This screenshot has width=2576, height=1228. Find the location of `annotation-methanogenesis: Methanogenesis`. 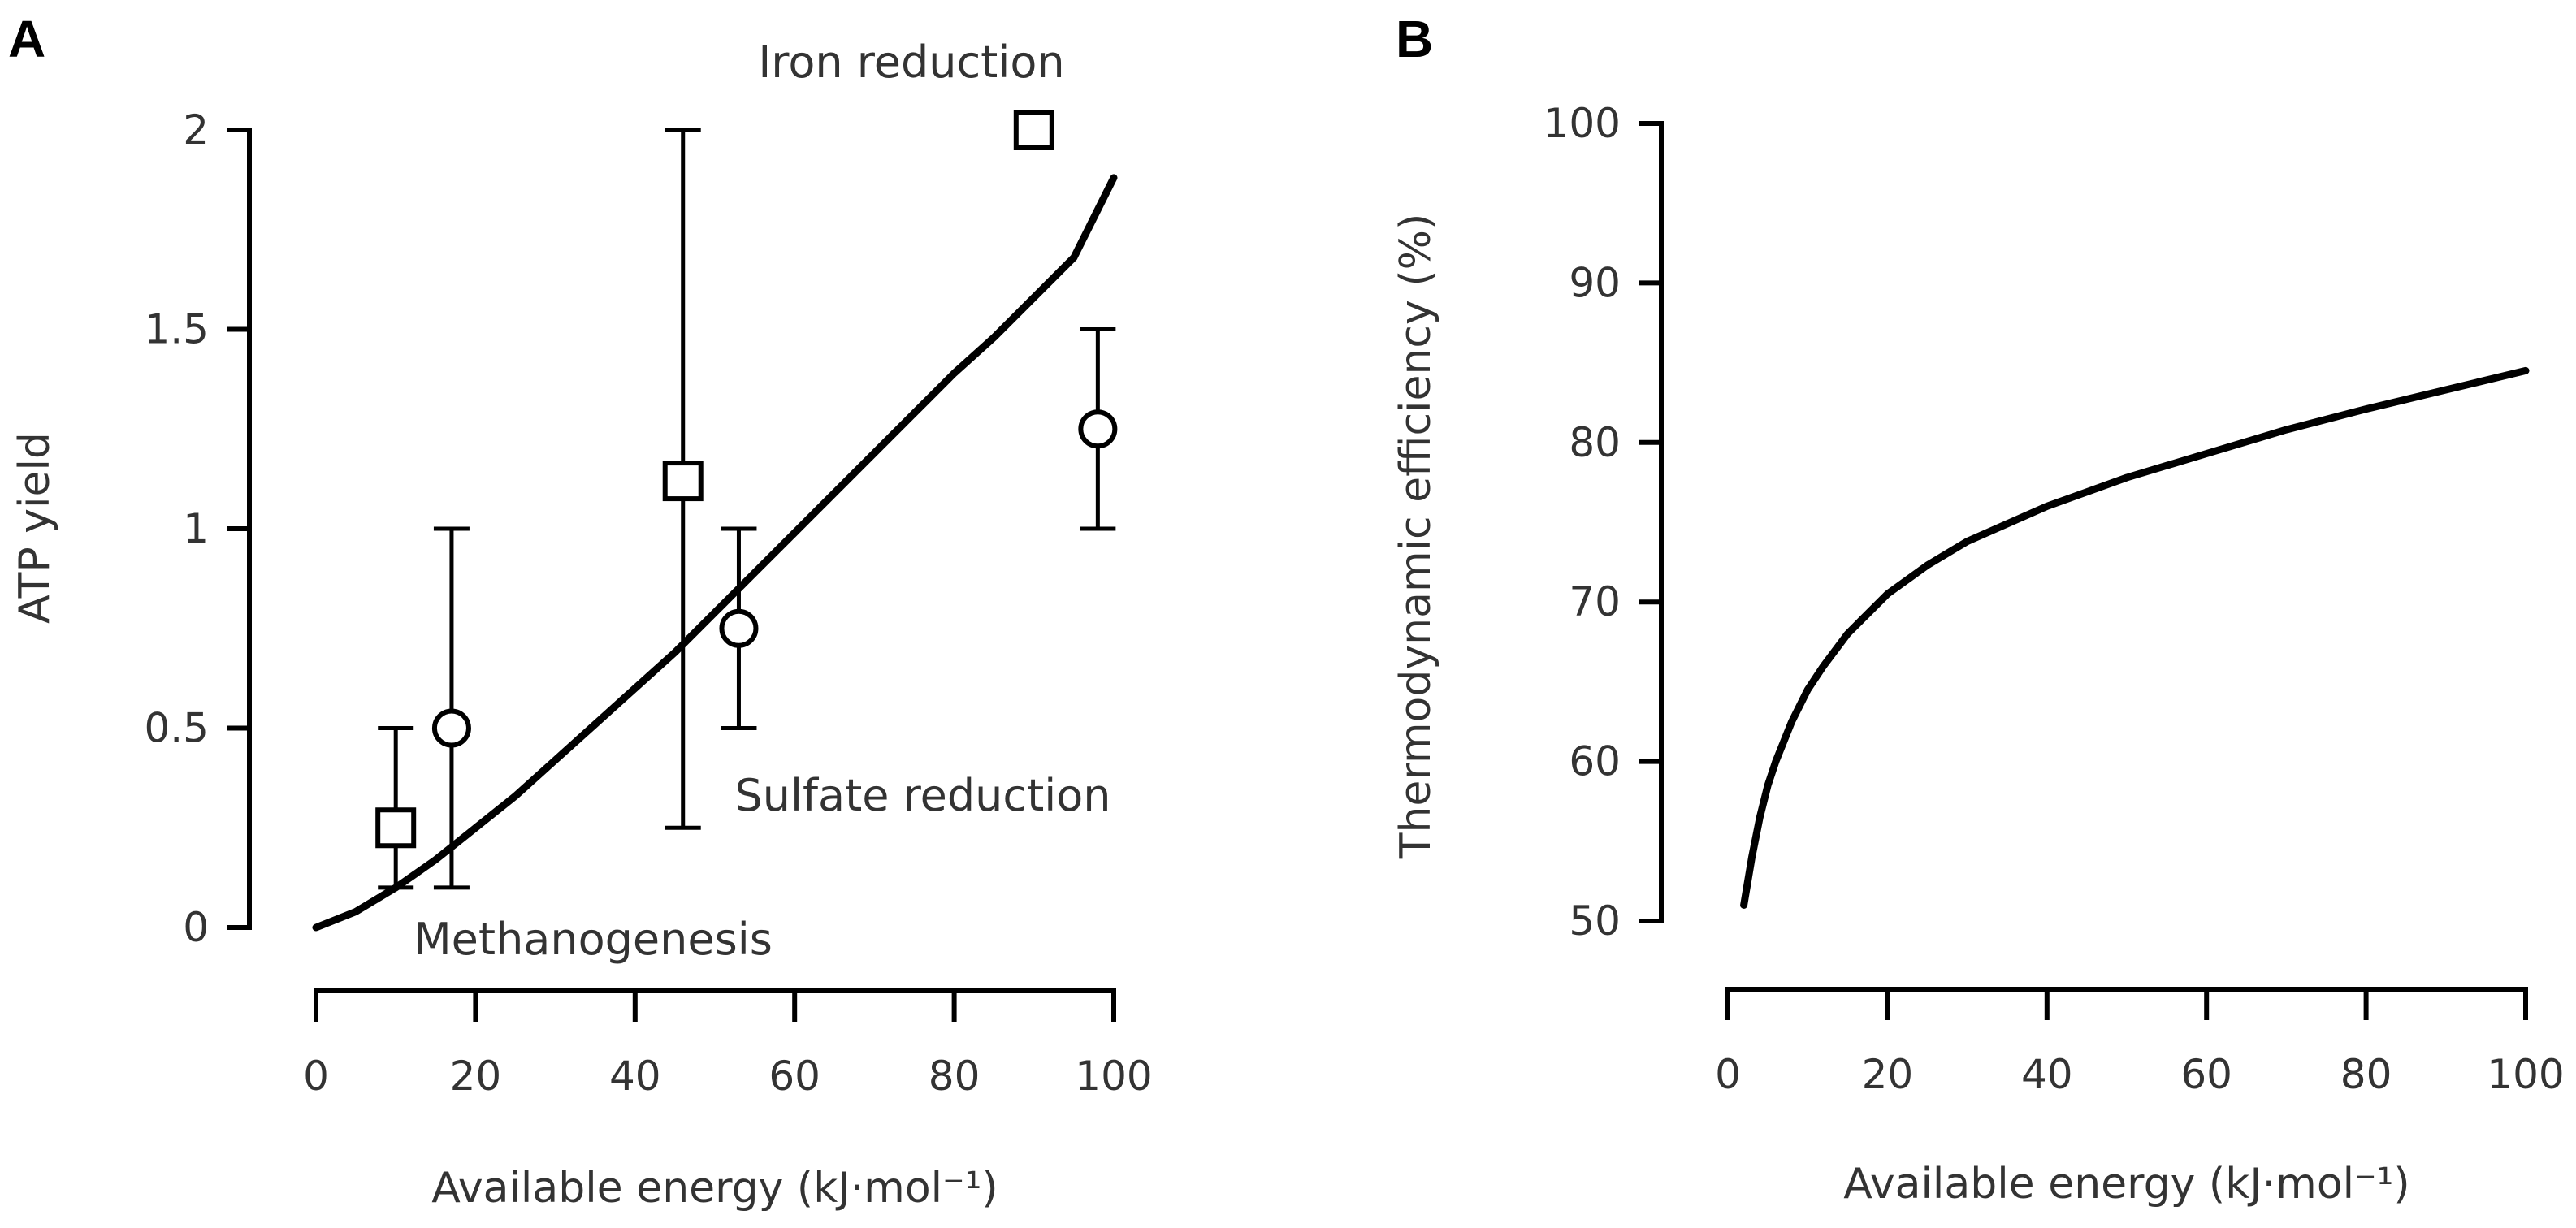

annotation-methanogenesis: Methanogenesis is located at coordinates (593, 940).